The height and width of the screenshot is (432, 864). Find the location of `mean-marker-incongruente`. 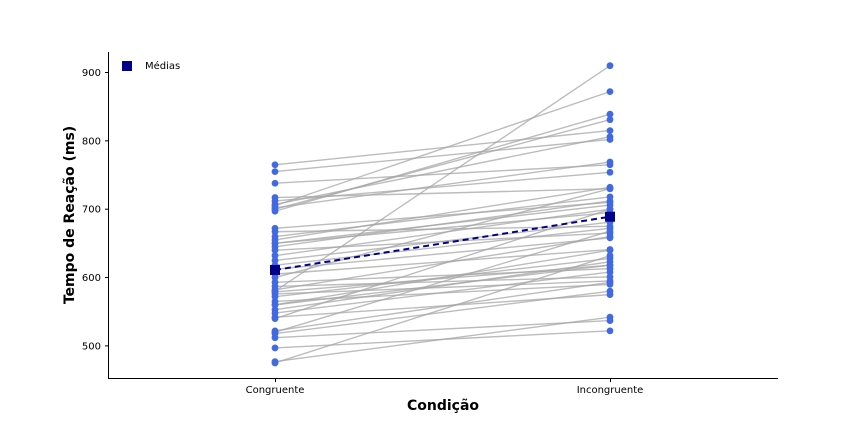

mean-marker-incongruente is located at coordinates (610, 216).